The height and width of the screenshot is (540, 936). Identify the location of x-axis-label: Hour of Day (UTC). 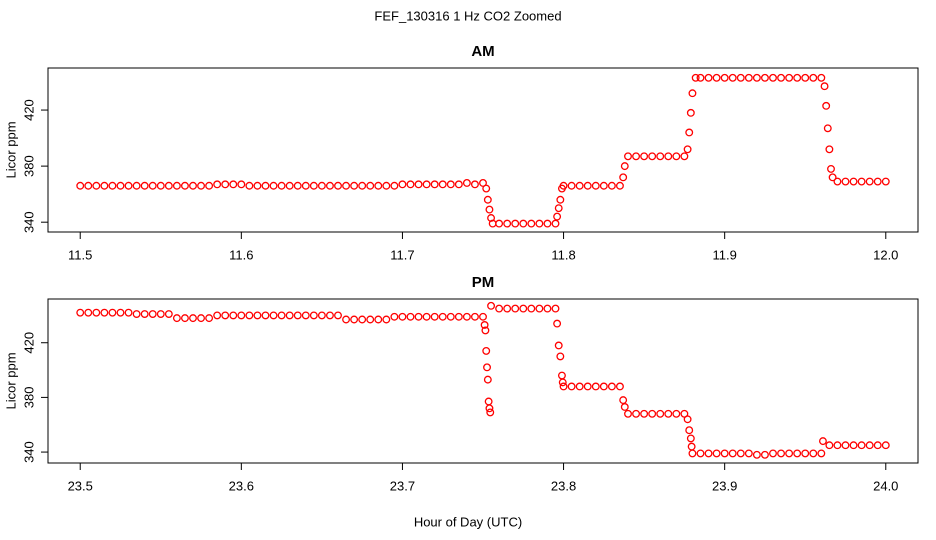
(468, 521).